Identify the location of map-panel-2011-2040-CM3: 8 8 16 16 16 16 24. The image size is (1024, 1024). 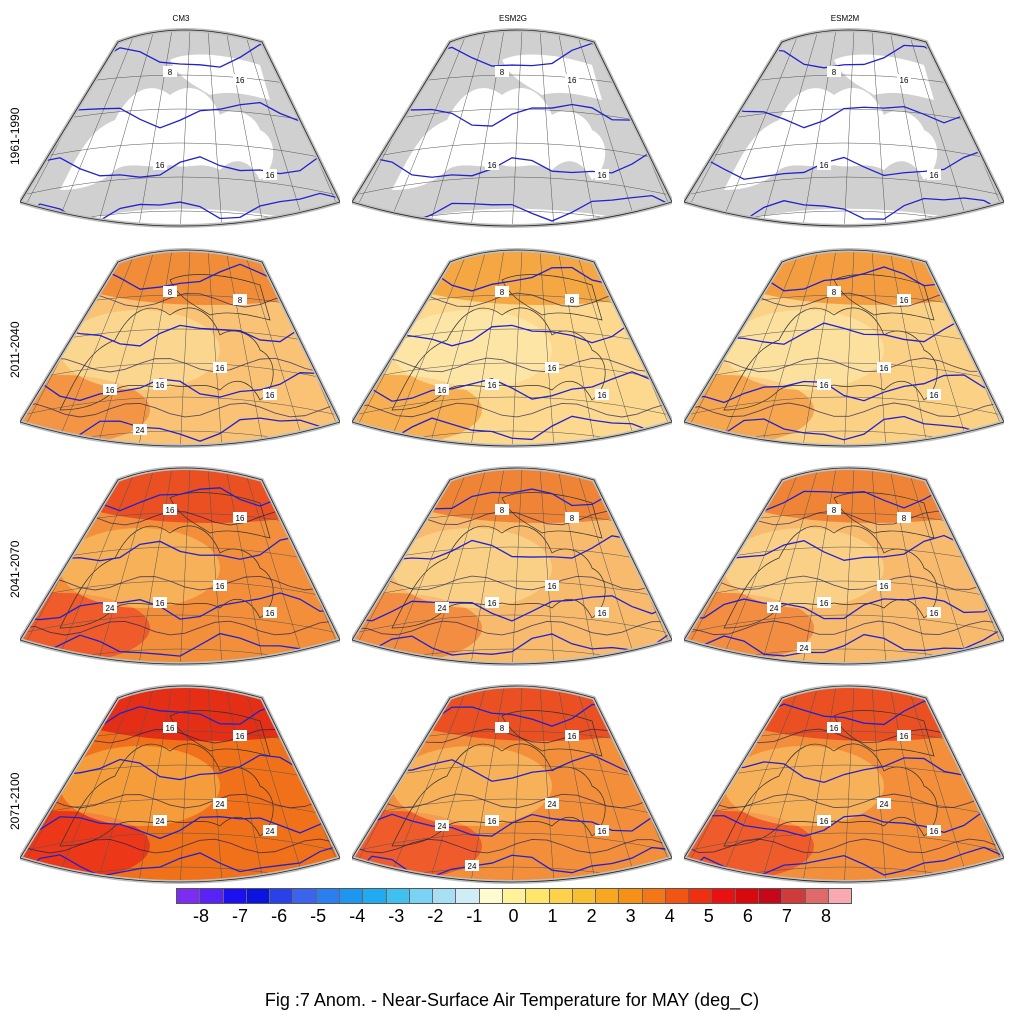
(180, 345).